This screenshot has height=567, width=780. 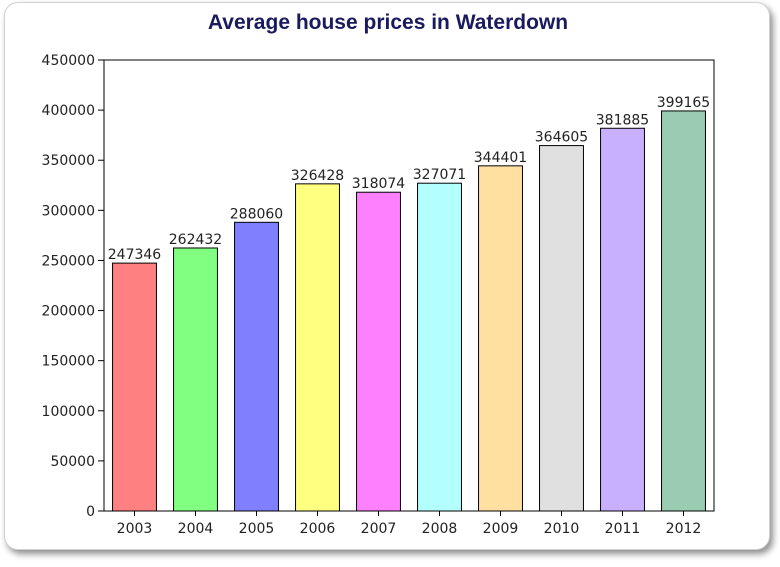 I want to click on bar-2012, so click(x=683, y=311).